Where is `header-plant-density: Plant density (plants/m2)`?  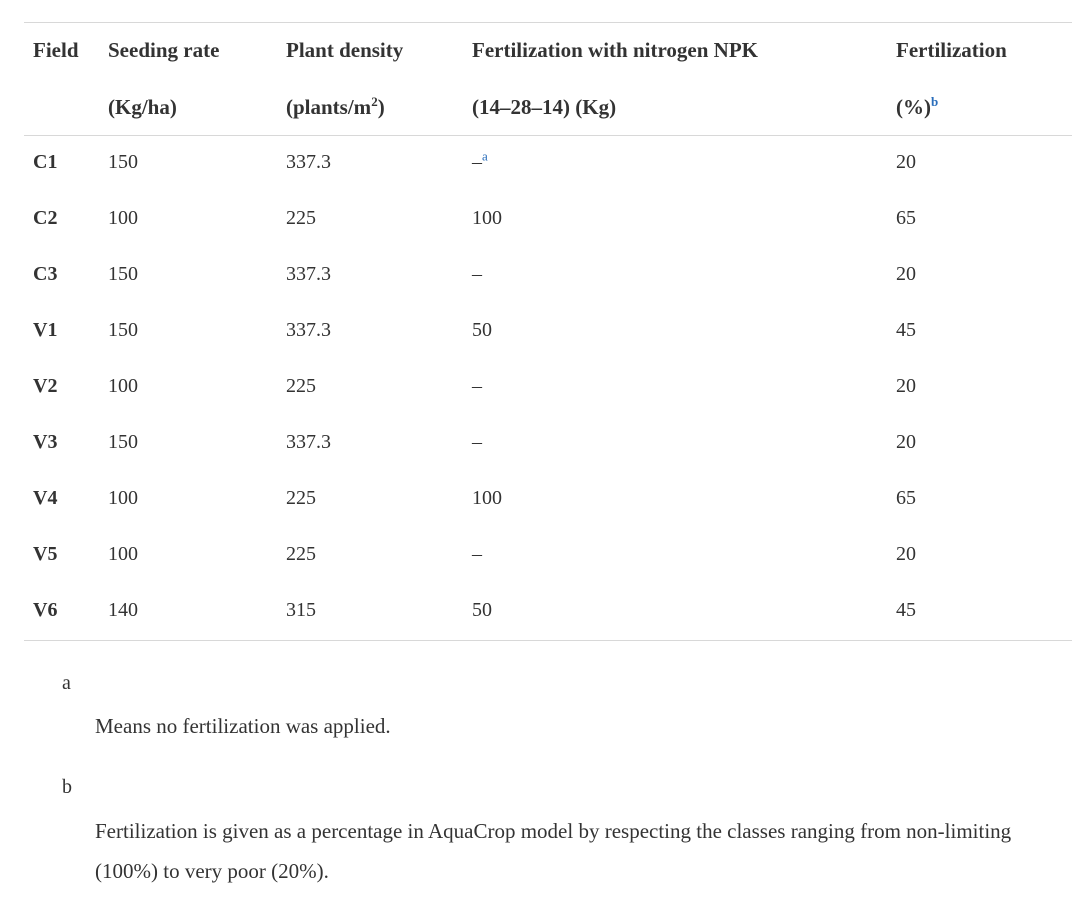 header-plant-density: Plant density (plants/m2) is located at coordinates (379, 79).